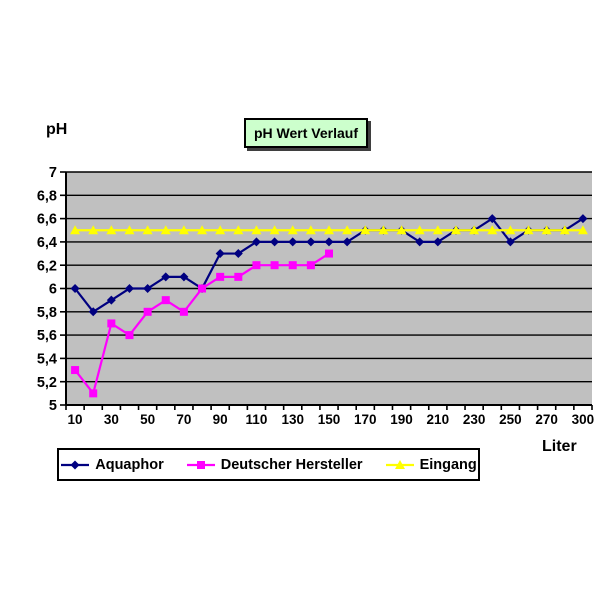  Describe the element at coordinates (47, 359) in the screenshot. I see `svg-text: 5,4` at that location.